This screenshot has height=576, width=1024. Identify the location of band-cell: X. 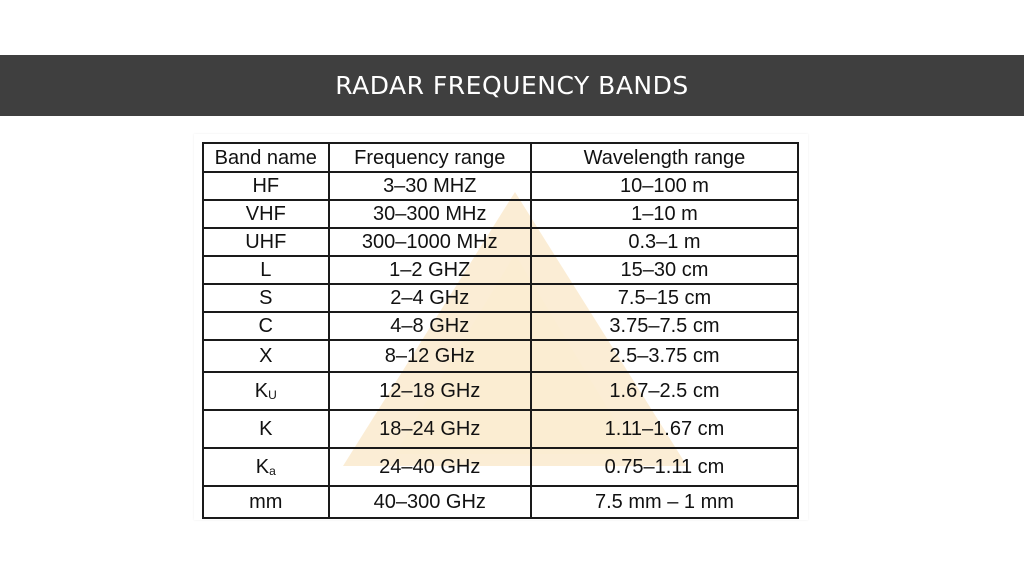
(266, 356).